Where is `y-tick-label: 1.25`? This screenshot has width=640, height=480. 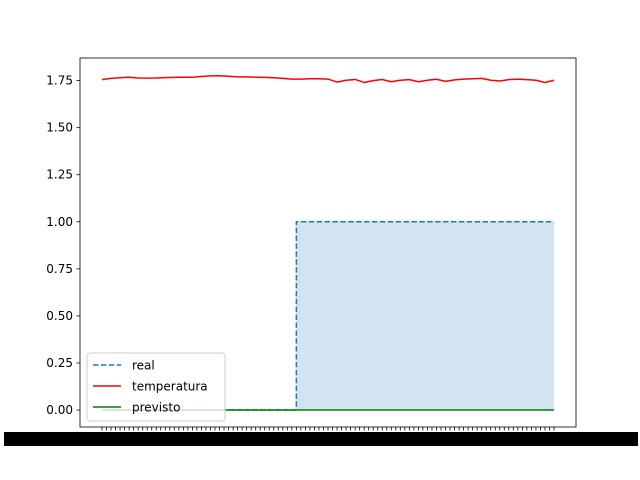
y-tick-label: 1.25 is located at coordinates (59, 175).